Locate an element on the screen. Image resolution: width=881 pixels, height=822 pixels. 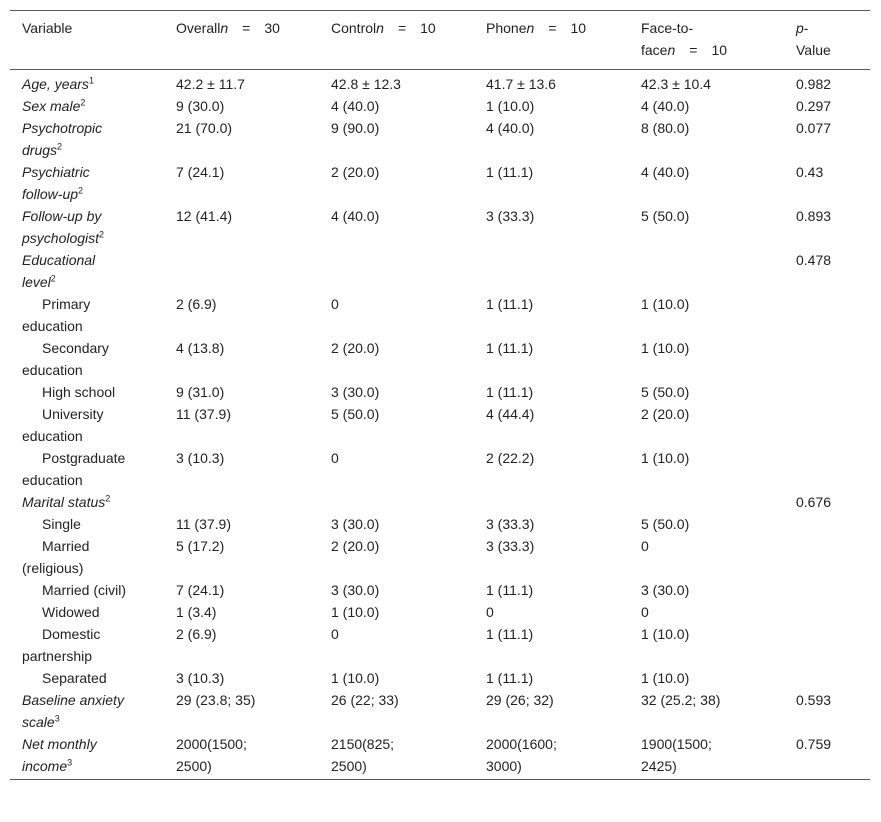
cell-value: 7 (24.1) is located at coordinates (200, 590).